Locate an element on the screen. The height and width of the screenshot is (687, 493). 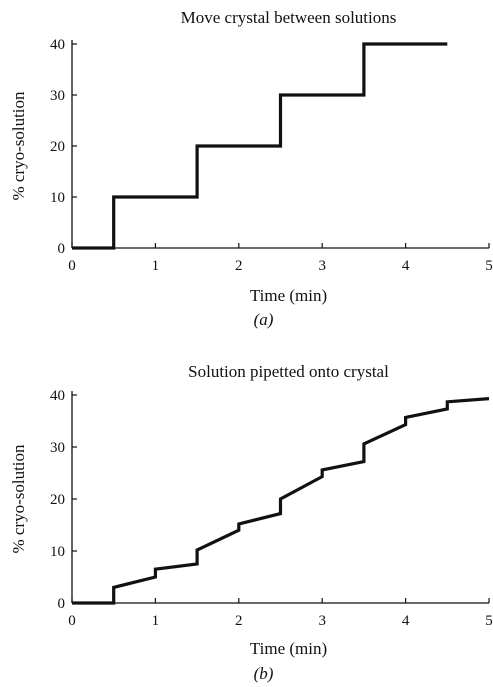
chart-b-x-tick-label: 2 is located at coordinates (239, 621).